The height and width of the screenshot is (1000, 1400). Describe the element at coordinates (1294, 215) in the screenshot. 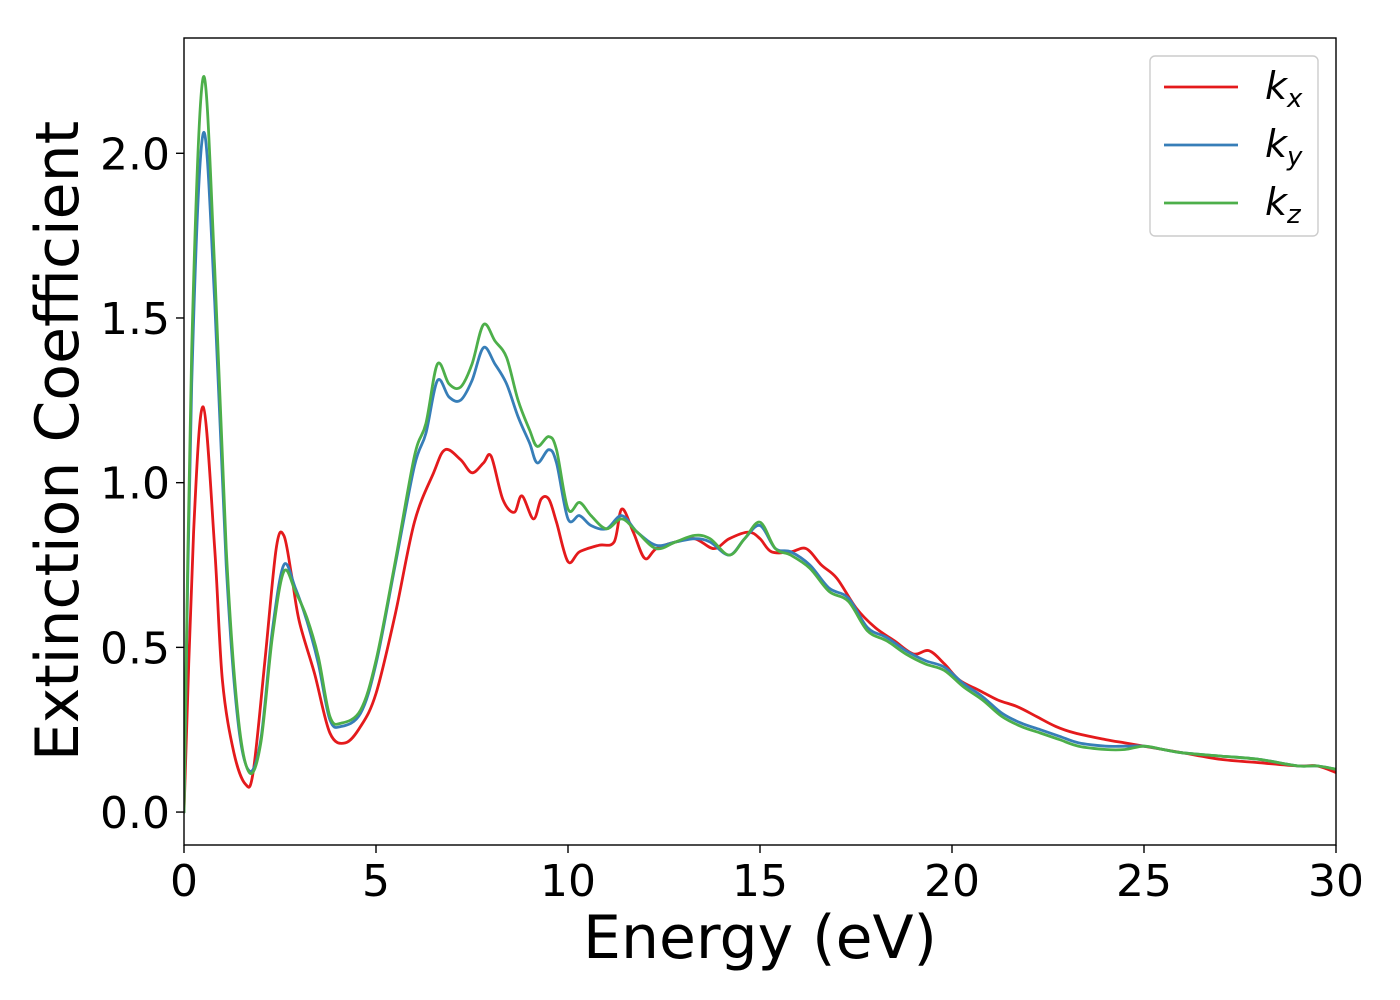

I see `legend-label-subscript: z` at that location.